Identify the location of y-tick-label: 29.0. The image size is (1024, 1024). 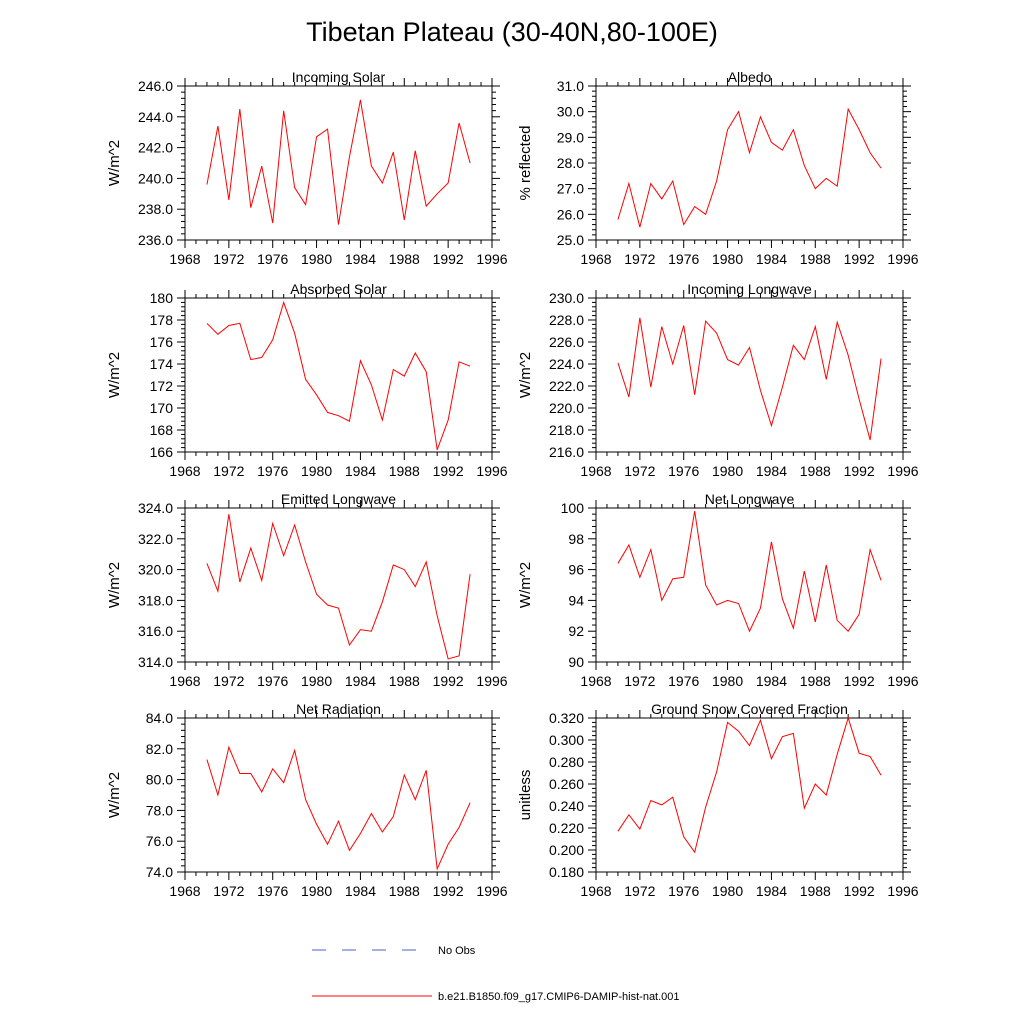
(570, 137).